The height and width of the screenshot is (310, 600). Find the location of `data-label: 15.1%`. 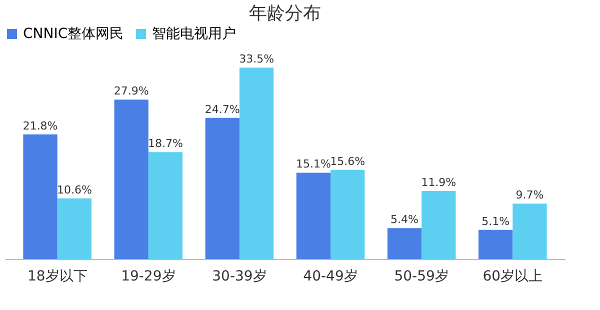

data-label: 15.1% is located at coordinates (313, 164).